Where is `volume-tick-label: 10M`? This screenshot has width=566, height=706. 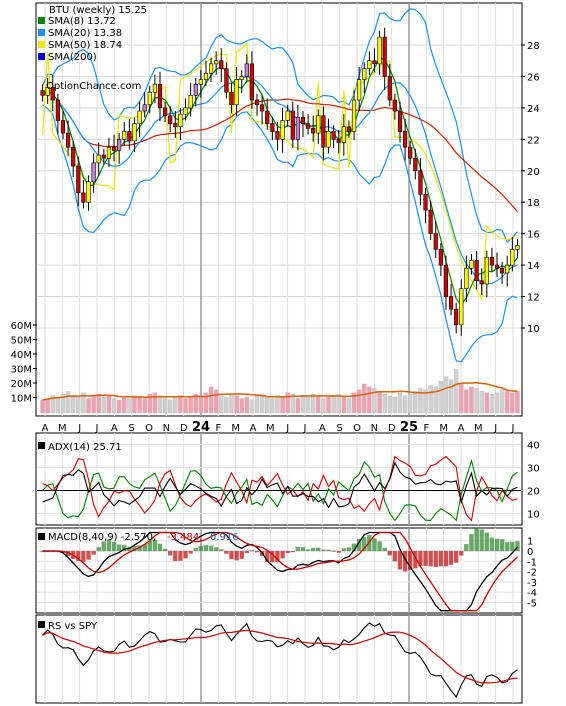
volume-tick-label: 10M is located at coordinates (21, 399).